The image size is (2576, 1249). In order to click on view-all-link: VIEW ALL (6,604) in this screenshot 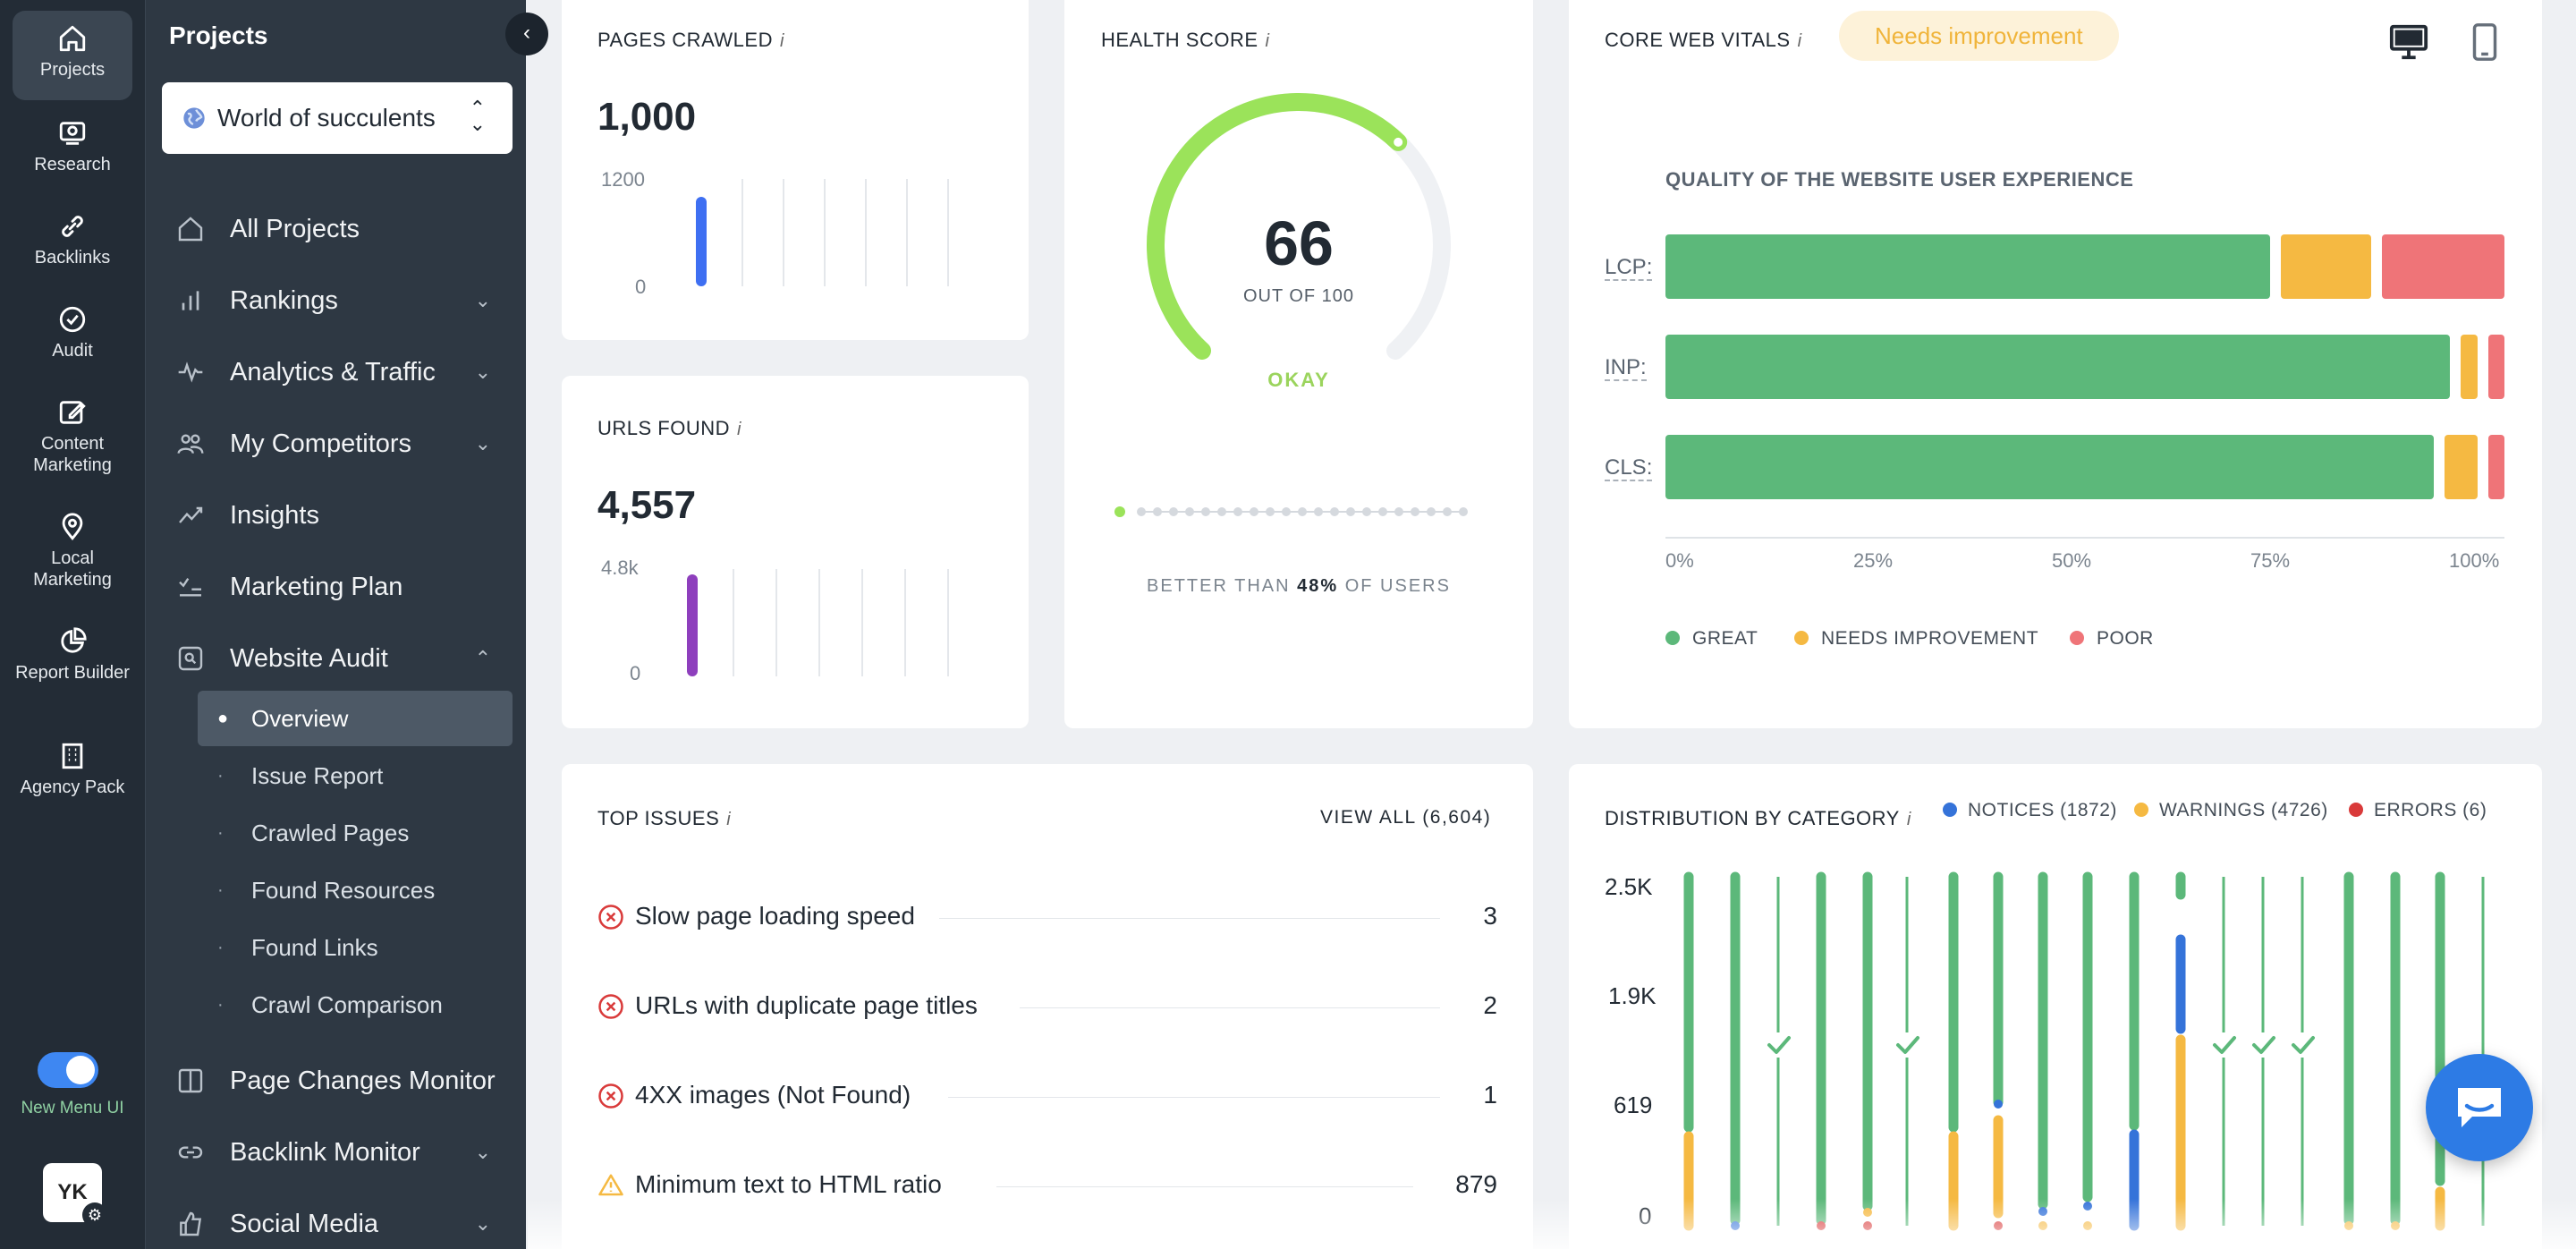, I will do `click(1406, 817)`.